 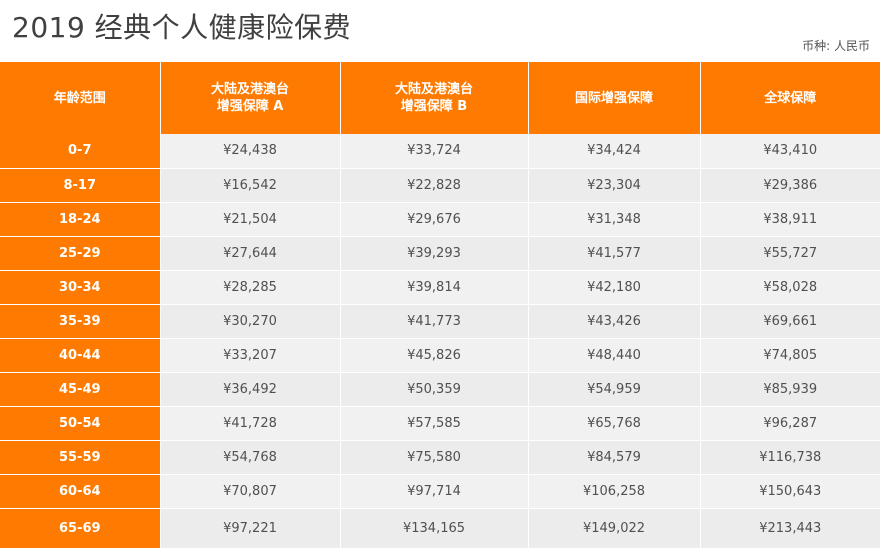 What do you see at coordinates (434, 423) in the screenshot?
I see `premium-value-cell: ¥57,585` at bounding box center [434, 423].